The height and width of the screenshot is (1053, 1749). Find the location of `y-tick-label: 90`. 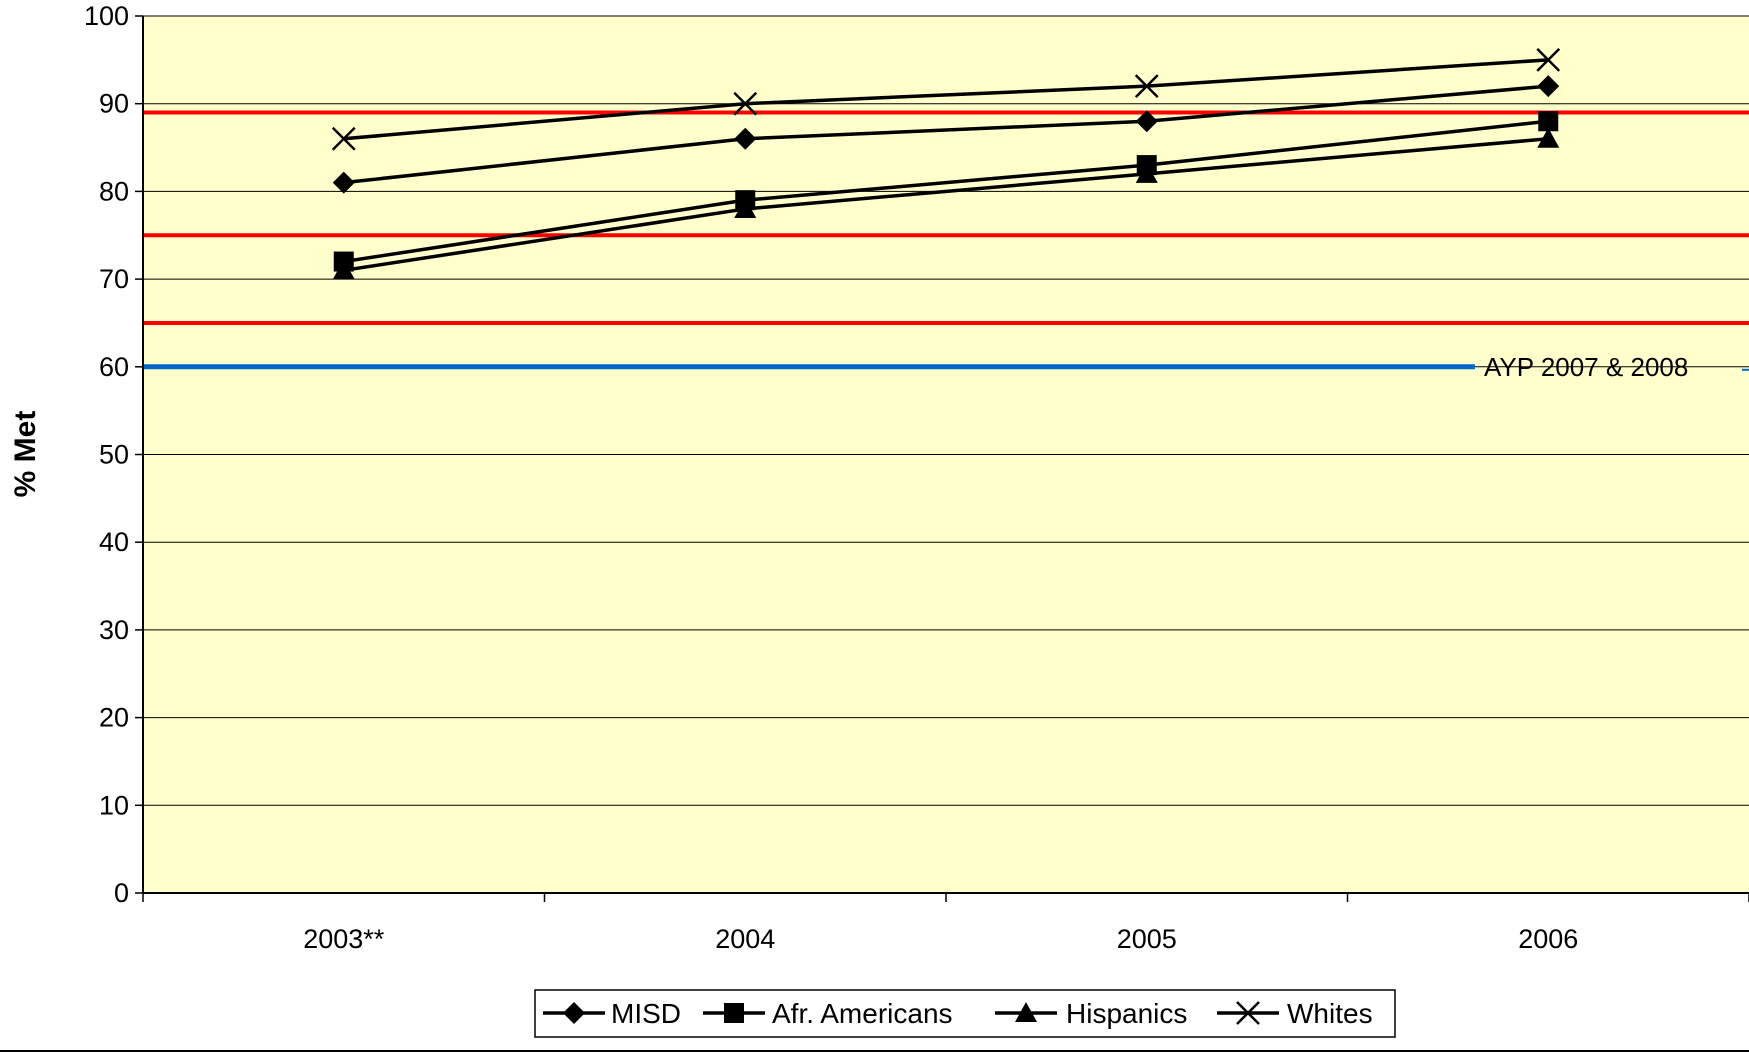

y-tick-label: 90 is located at coordinates (114, 104).